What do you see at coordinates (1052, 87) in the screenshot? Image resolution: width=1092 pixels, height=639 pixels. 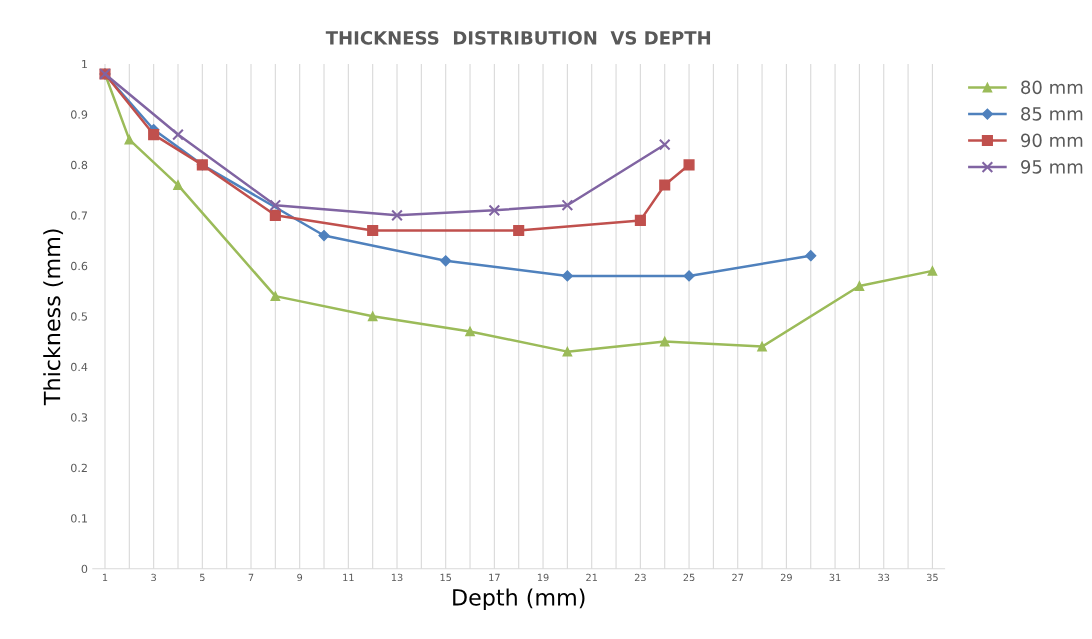 I see `legend-label: 80 mm` at bounding box center [1052, 87].